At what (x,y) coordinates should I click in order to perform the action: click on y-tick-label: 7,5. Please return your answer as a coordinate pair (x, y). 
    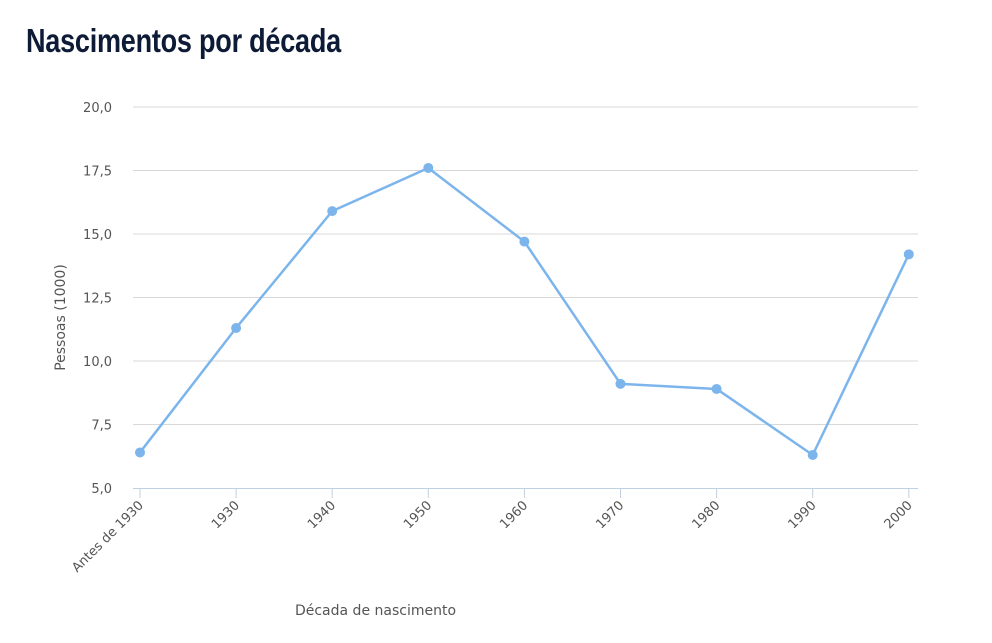
    Looking at the image, I should click on (101, 426).